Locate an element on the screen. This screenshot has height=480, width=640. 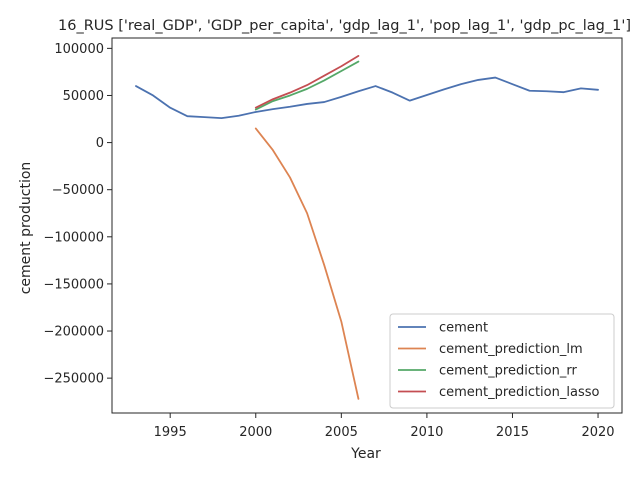
y-tick-label: −50000 is located at coordinates (78, 190).